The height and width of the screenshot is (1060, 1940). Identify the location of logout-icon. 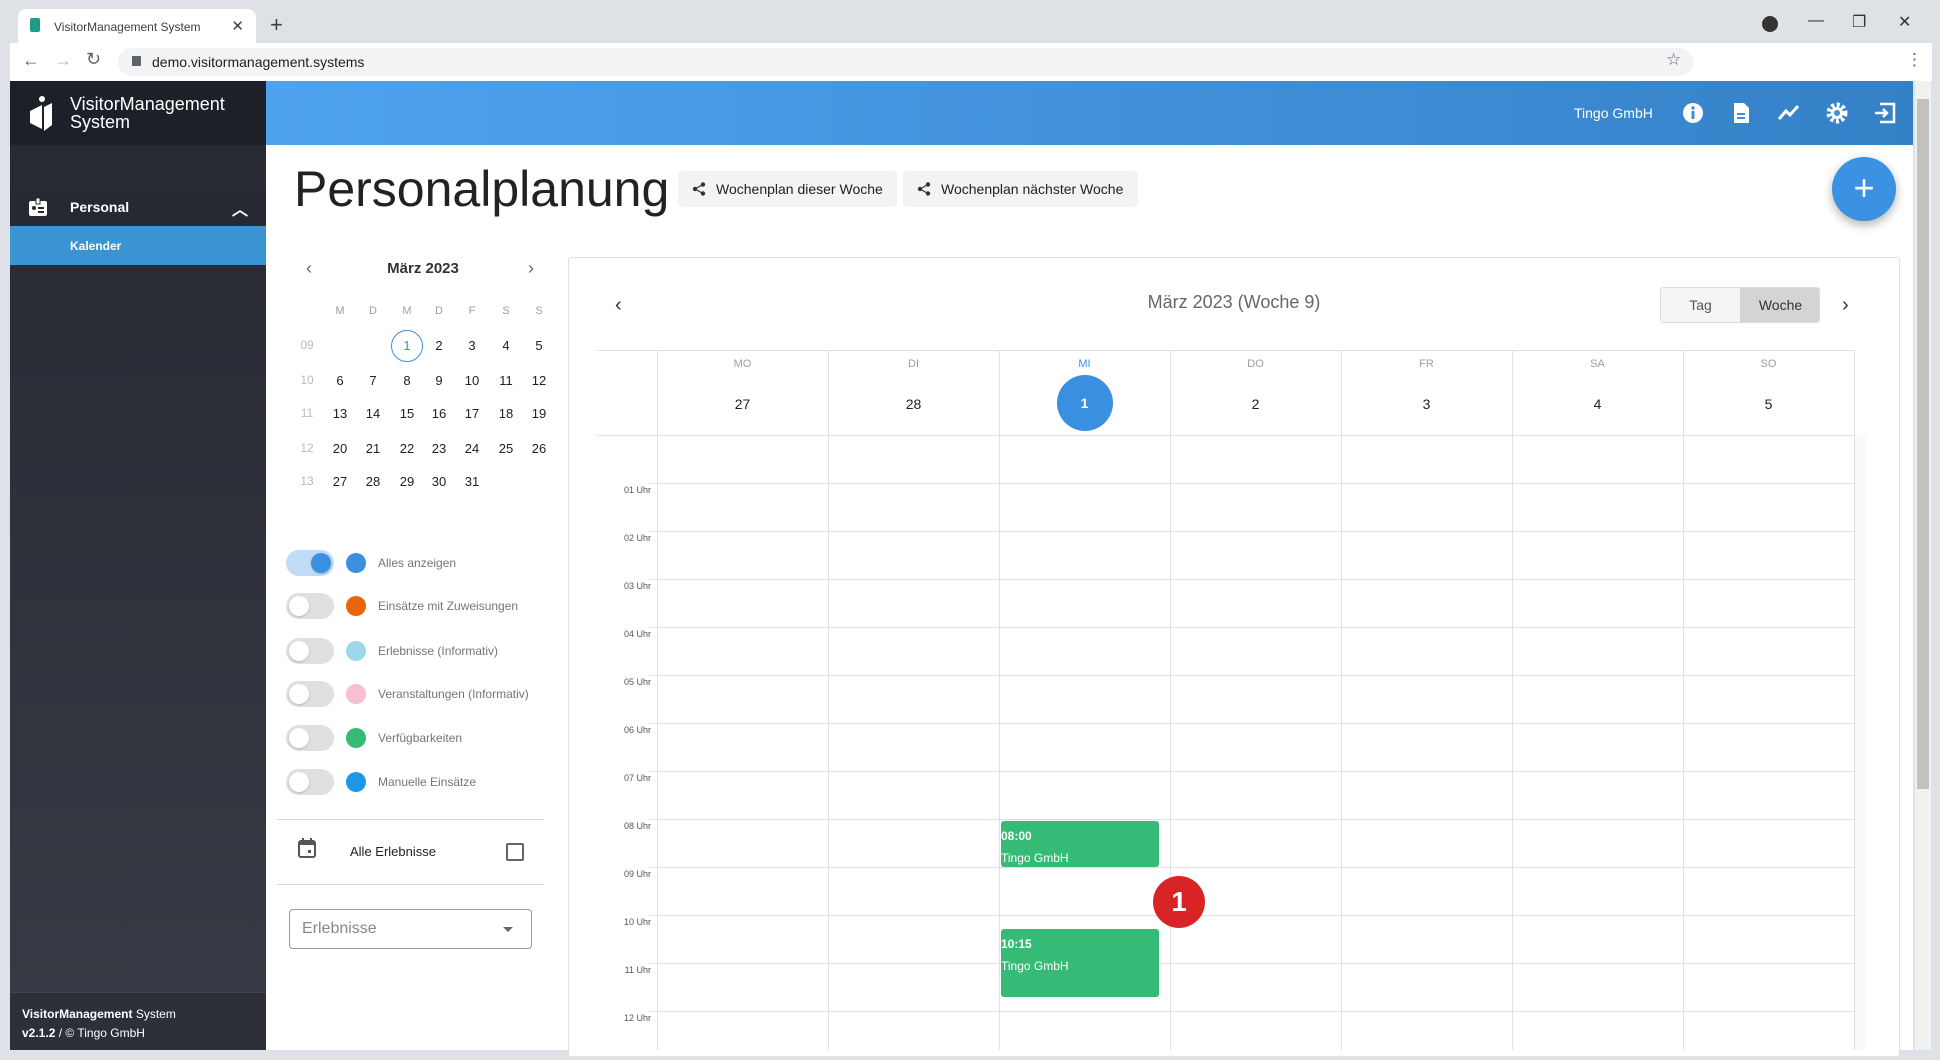
(1885, 113).